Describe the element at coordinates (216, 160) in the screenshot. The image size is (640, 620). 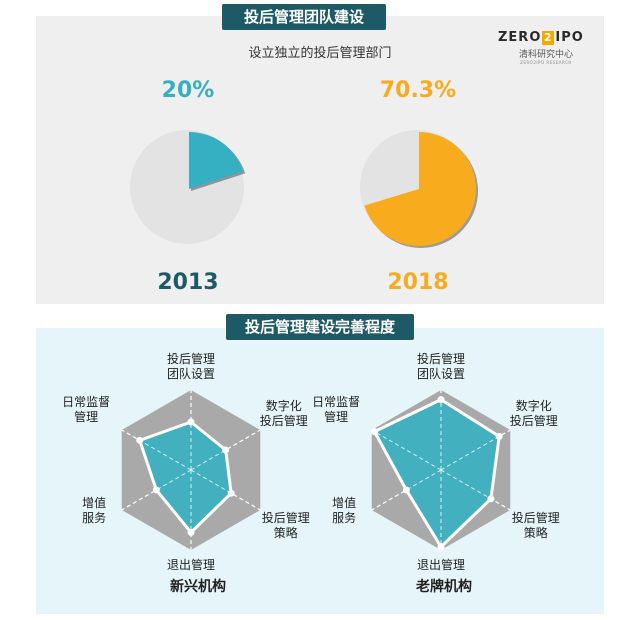
I see `pie-2013-value-slice` at that location.